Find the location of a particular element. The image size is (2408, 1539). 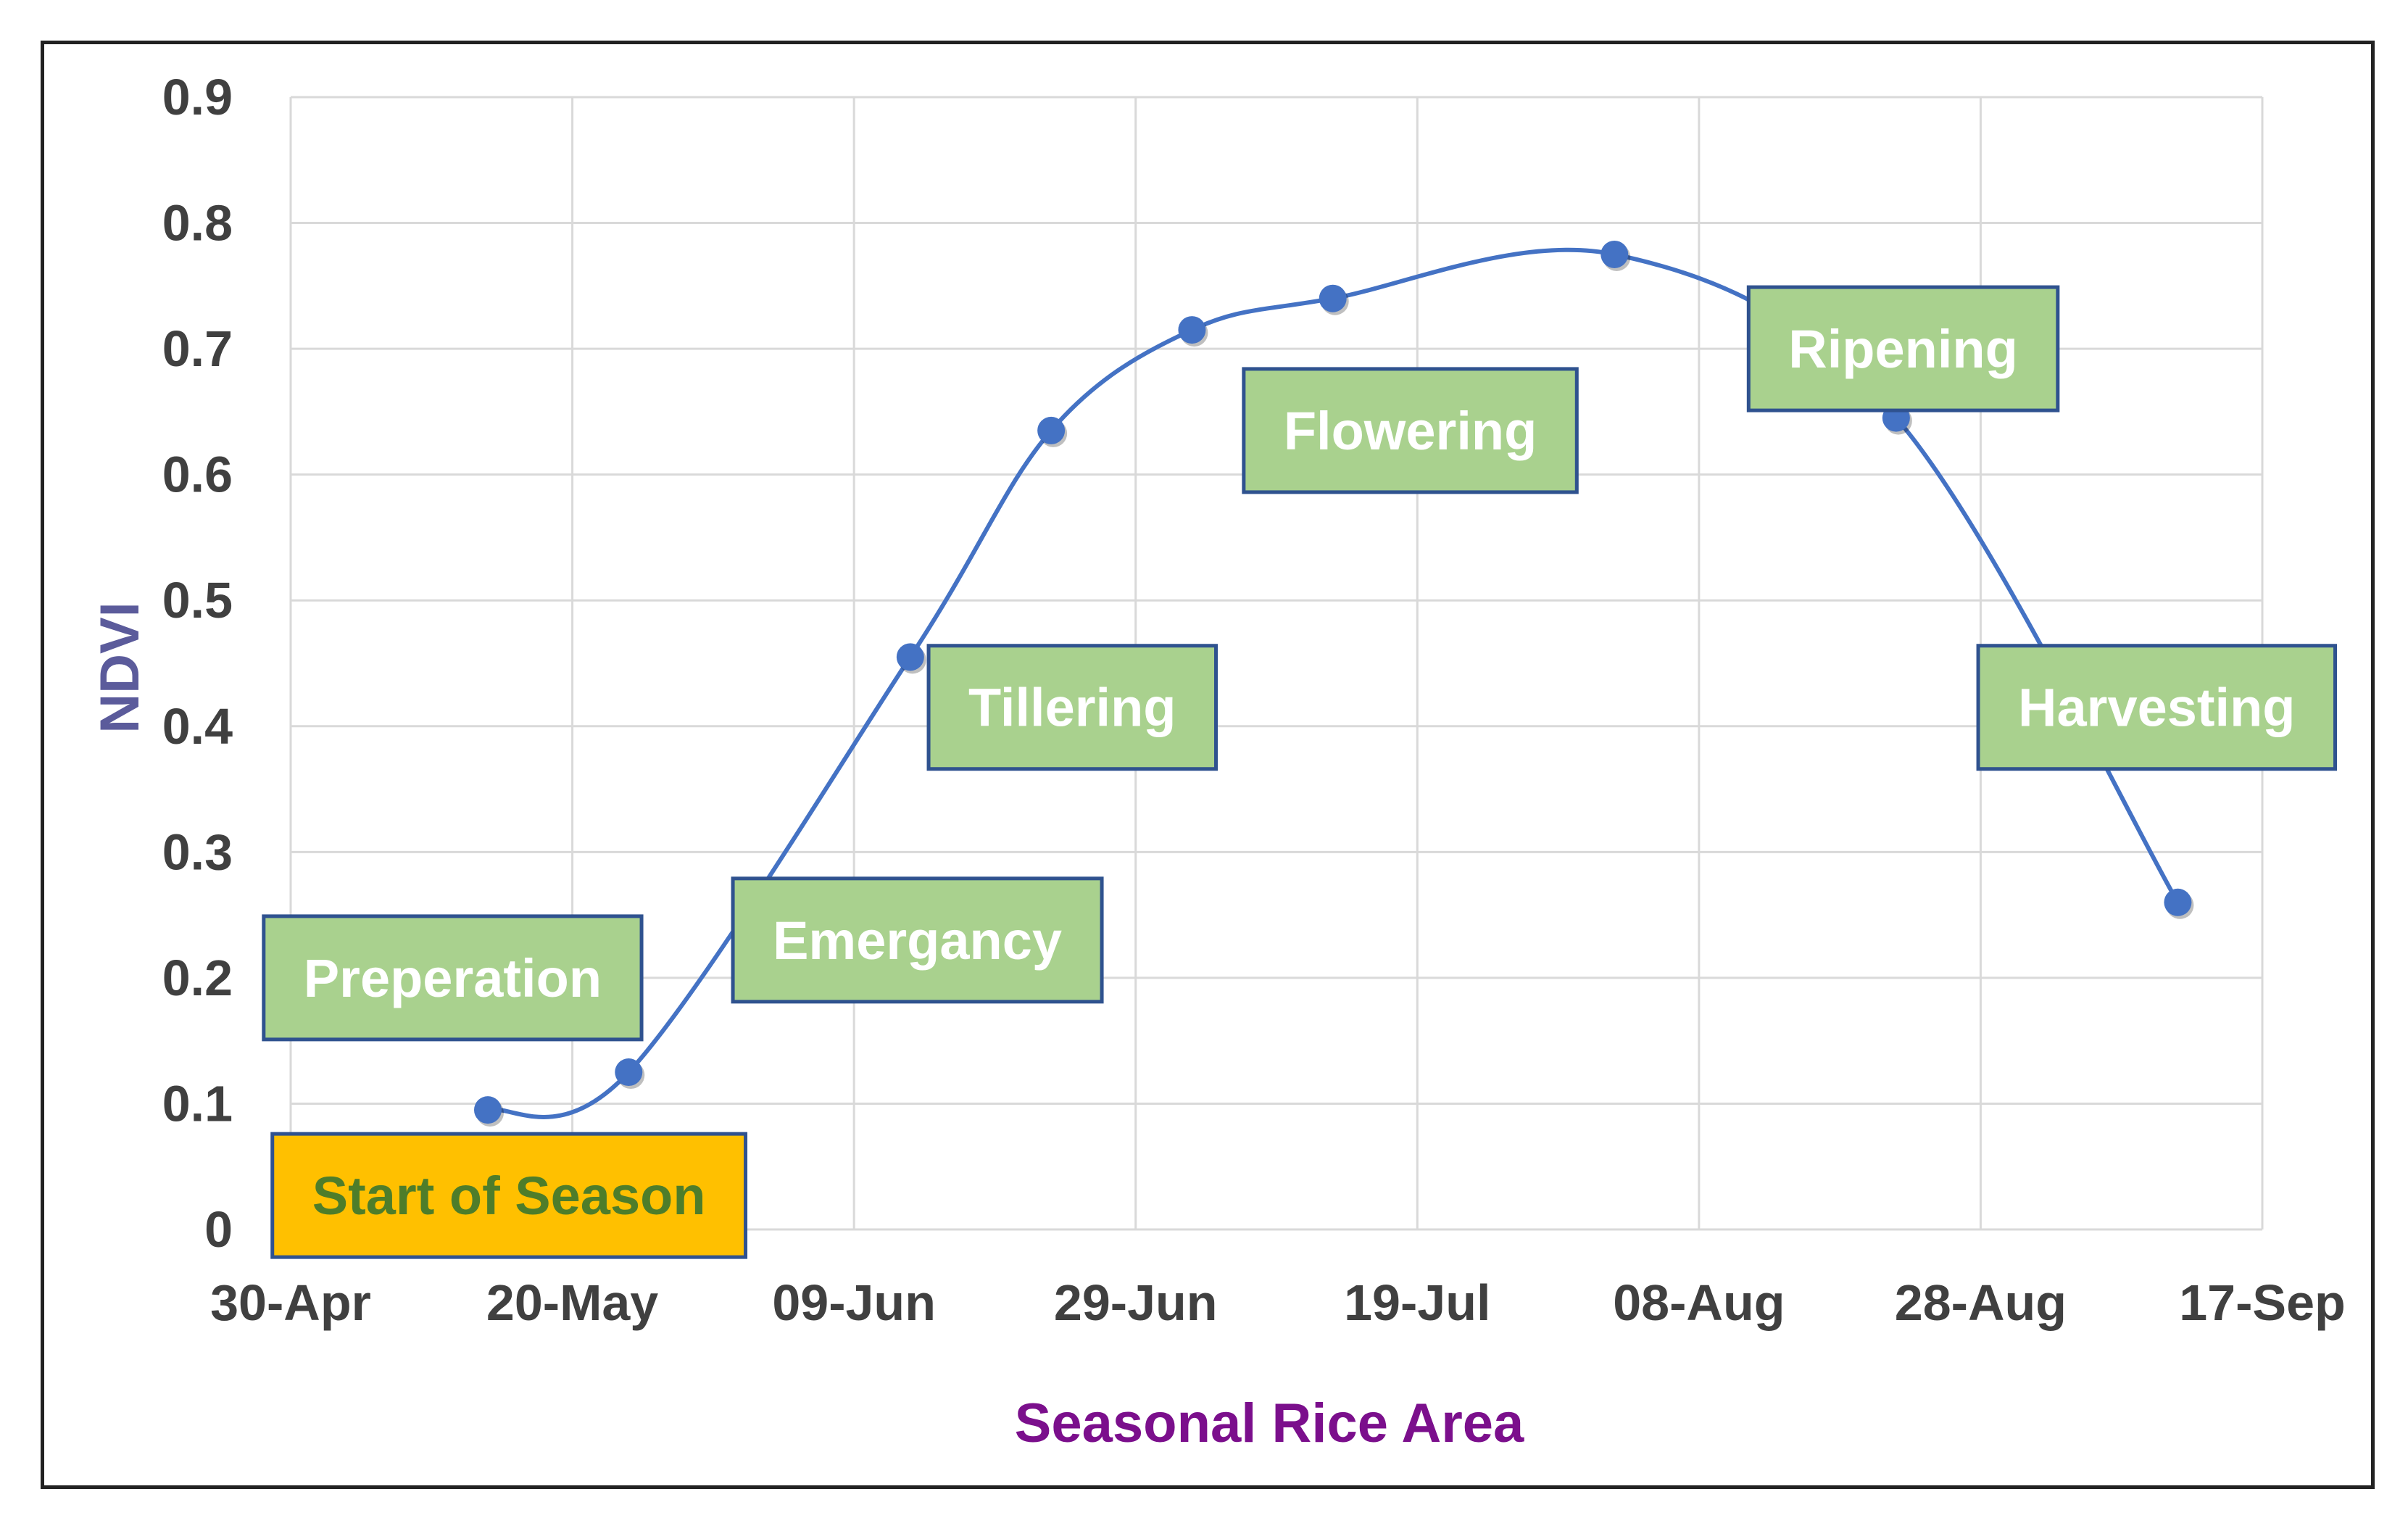

y-tick-label: 0 is located at coordinates (219, 1229).